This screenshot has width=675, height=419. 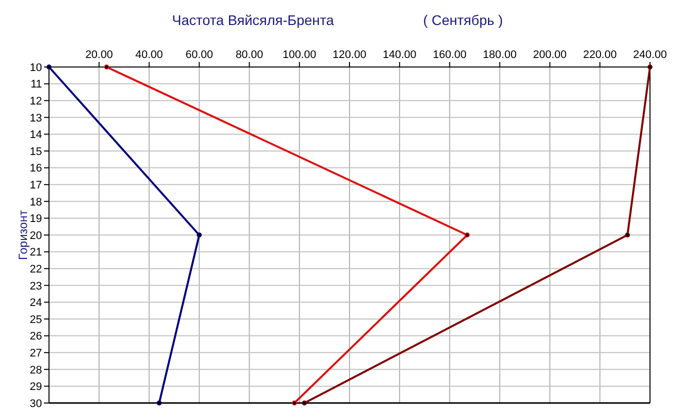 What do you see at coordinates (36, 219) in the screenshot?
I see `y-tick-label: 19` at bounding box center [36, 219].